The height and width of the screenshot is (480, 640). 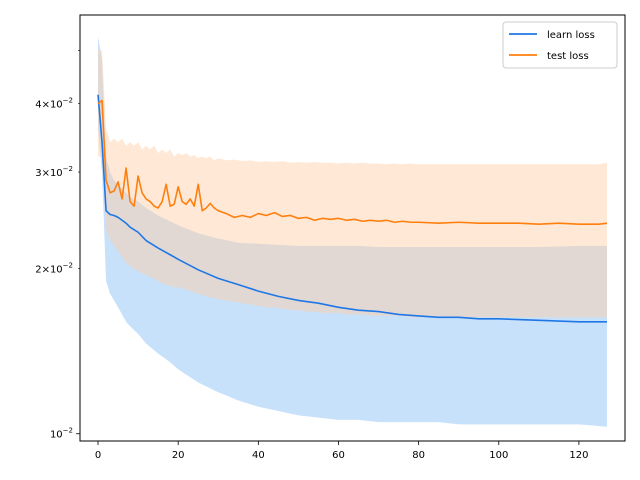 I want to click on x-tick-label: 0, so click(x=98, y=455).